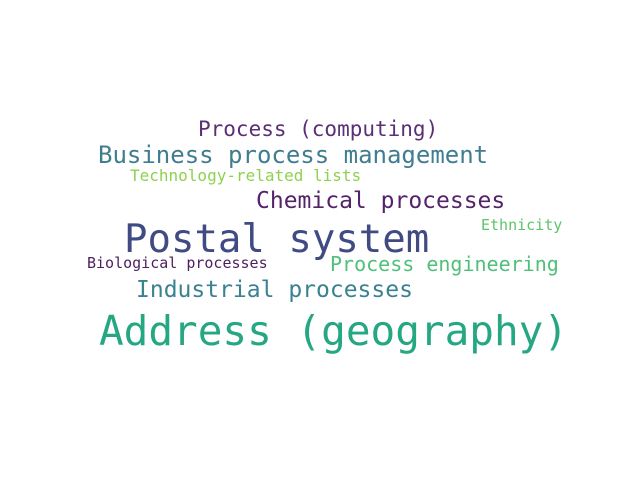 This screenshot has height=480, width=640. I want to click on word-industrial-processes: Industrial processes, so click(274, 290).